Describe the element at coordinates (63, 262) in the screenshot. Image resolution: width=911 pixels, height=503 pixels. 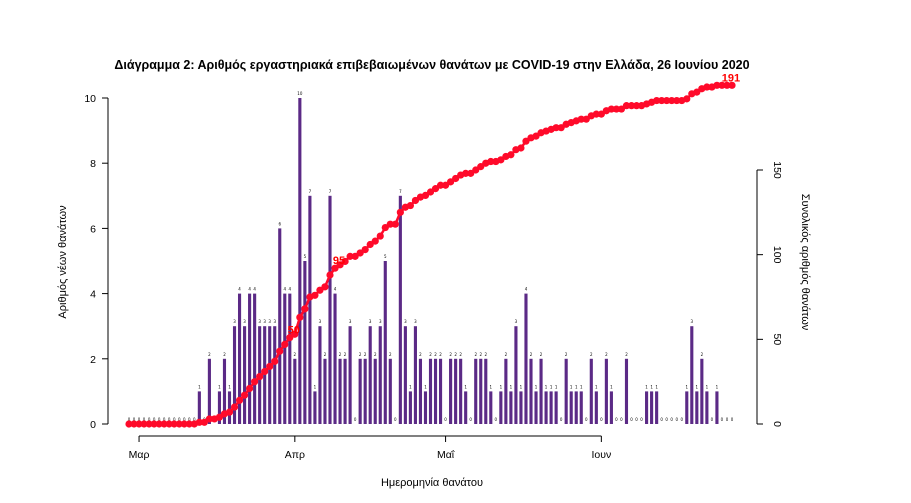
I see `y-axis-label: Αριθμός νέων θανάτων` at that location.